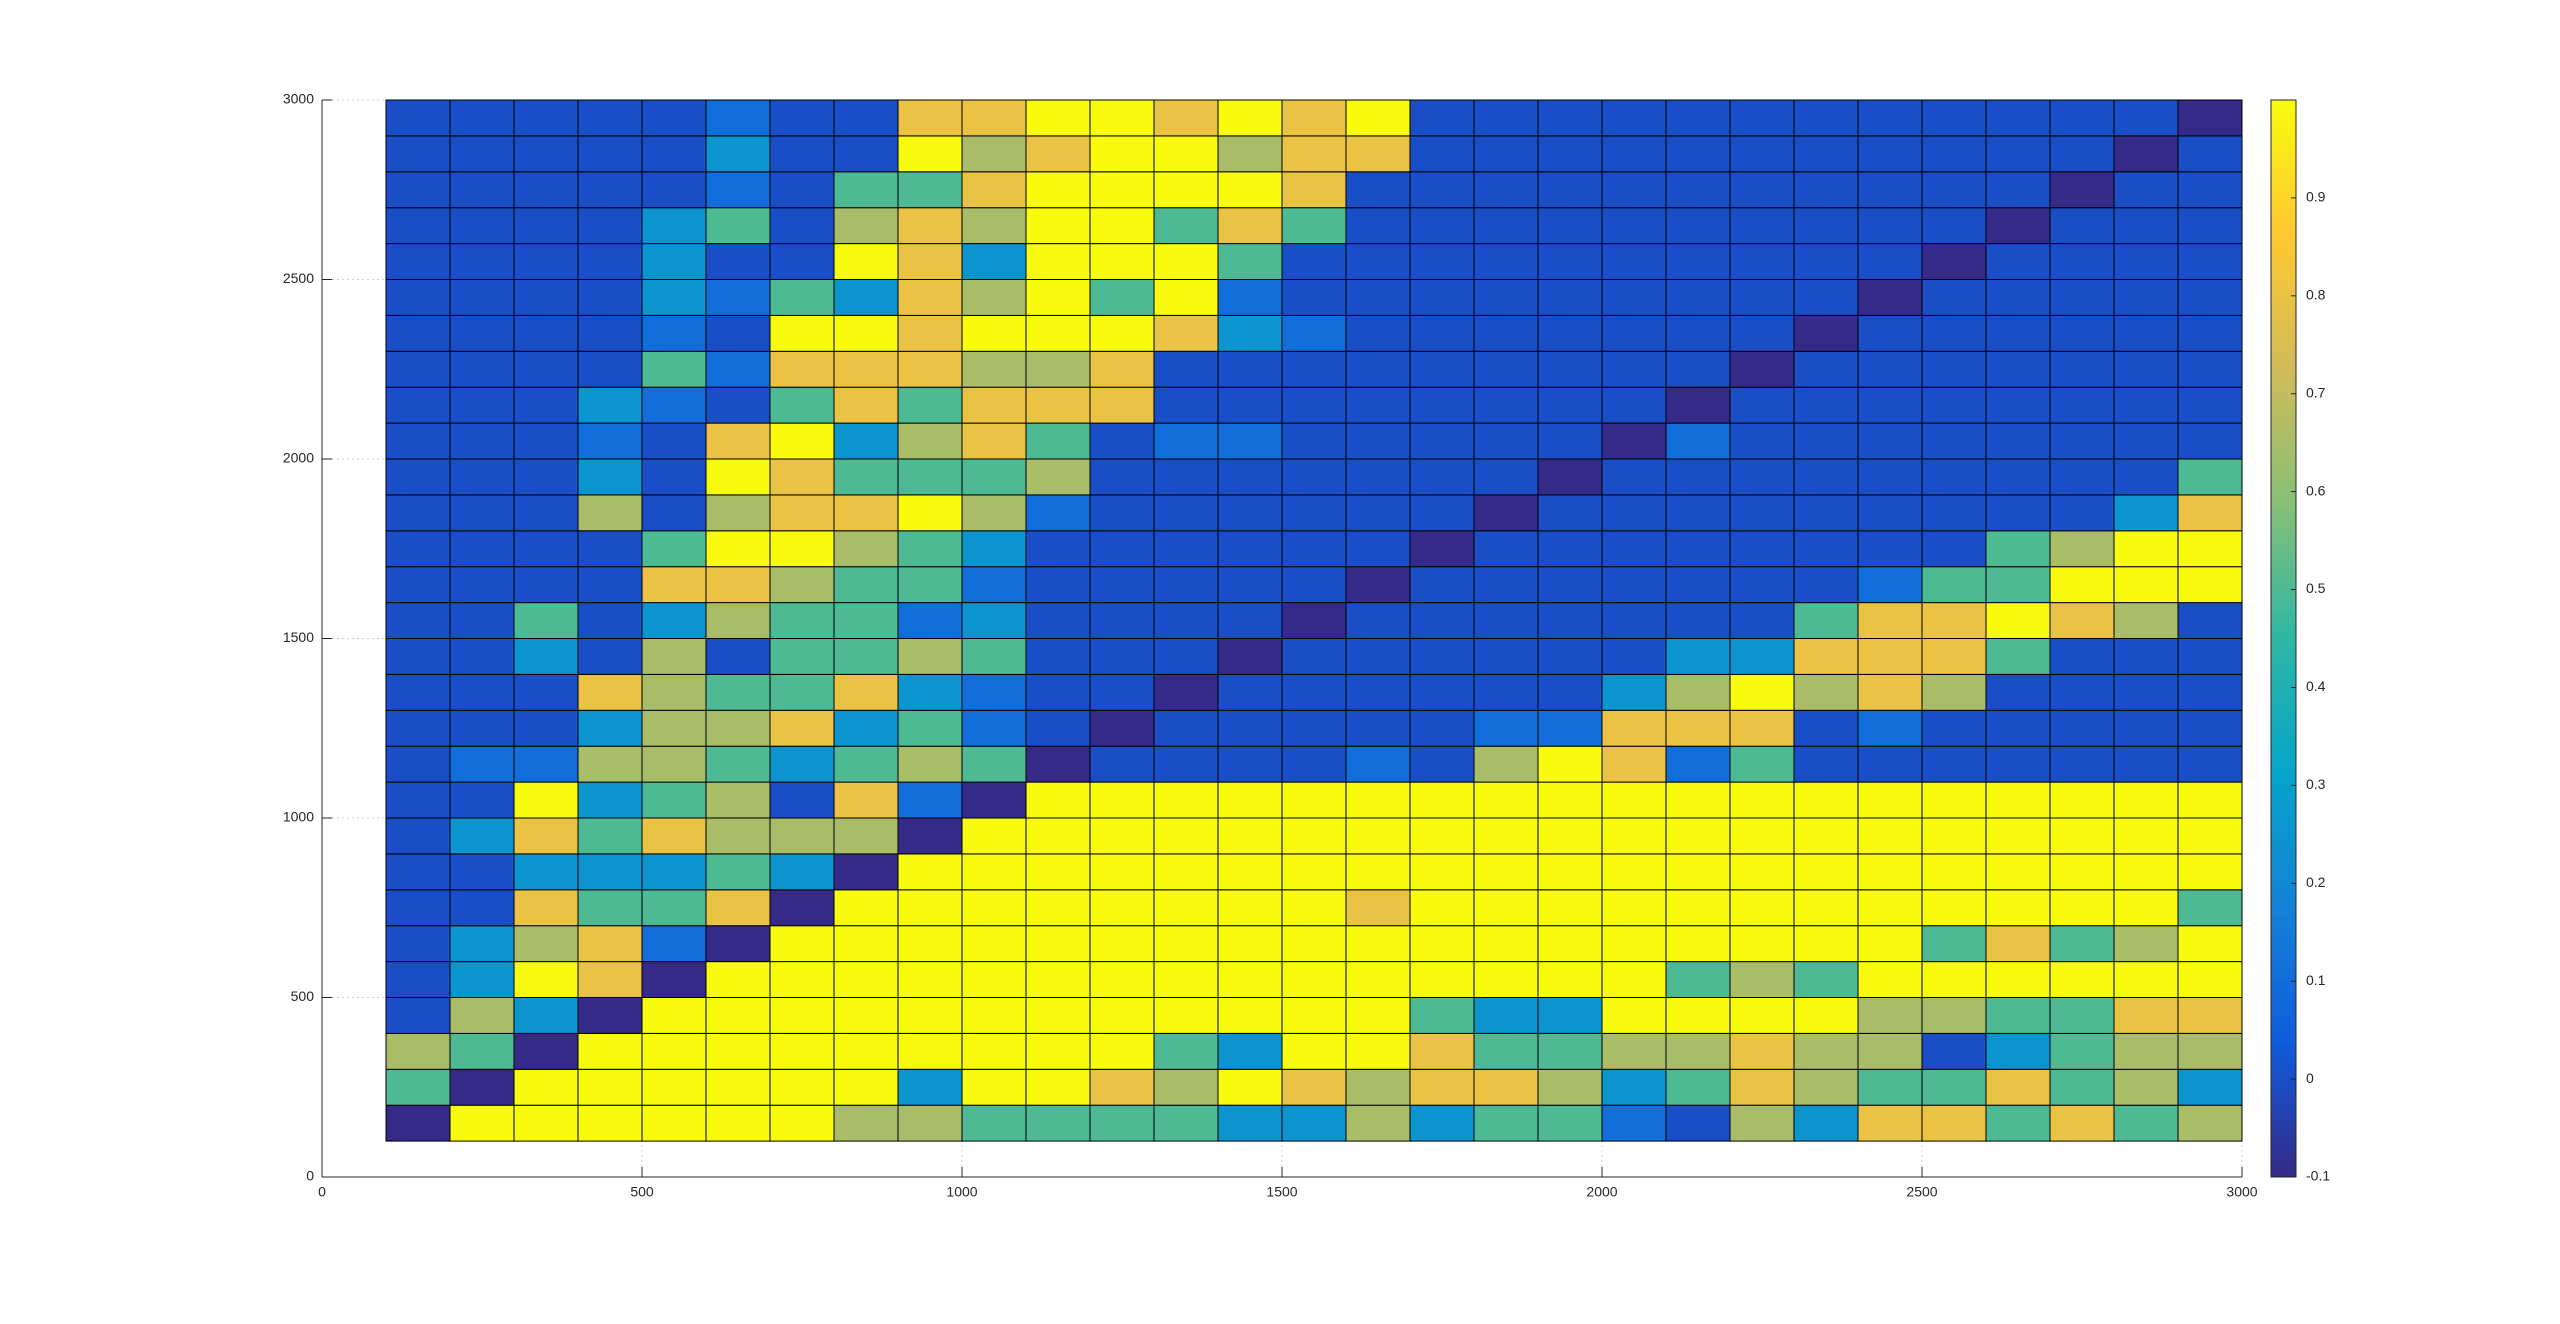  I want to click on colorbar-tick-label: 0.5, so click(2316, 588).